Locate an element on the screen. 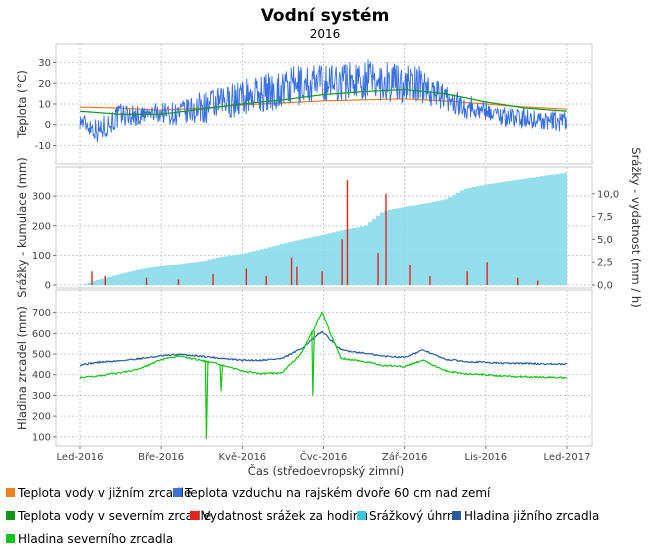 The height and width of the screenshot is (550, 650). y-right-tick-label: 5,0 is located at coordinates (605, 240).